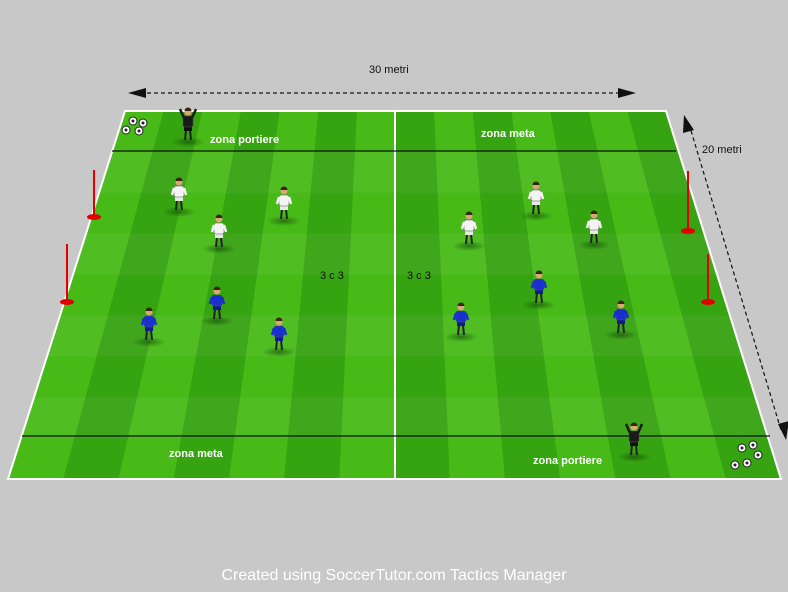  I want to click on arrow-down-head, so click(783, 430).